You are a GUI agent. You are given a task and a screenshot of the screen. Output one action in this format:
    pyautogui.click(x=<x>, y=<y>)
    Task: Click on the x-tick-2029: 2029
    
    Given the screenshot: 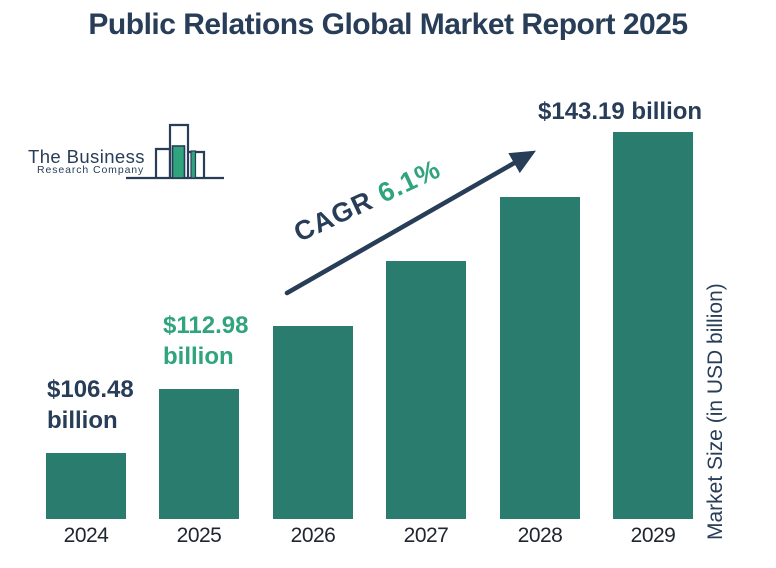 What is the action you would take?
    pyautogui.click(x=653, y=535)
    